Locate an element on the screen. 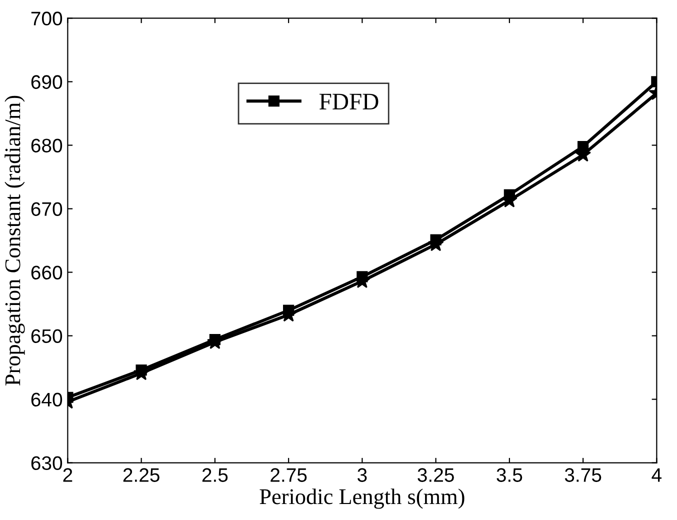 Image resolution: width=677 pixels, height=520 pixels. y-tick-label: 670 is located at coordinates (46, 209).